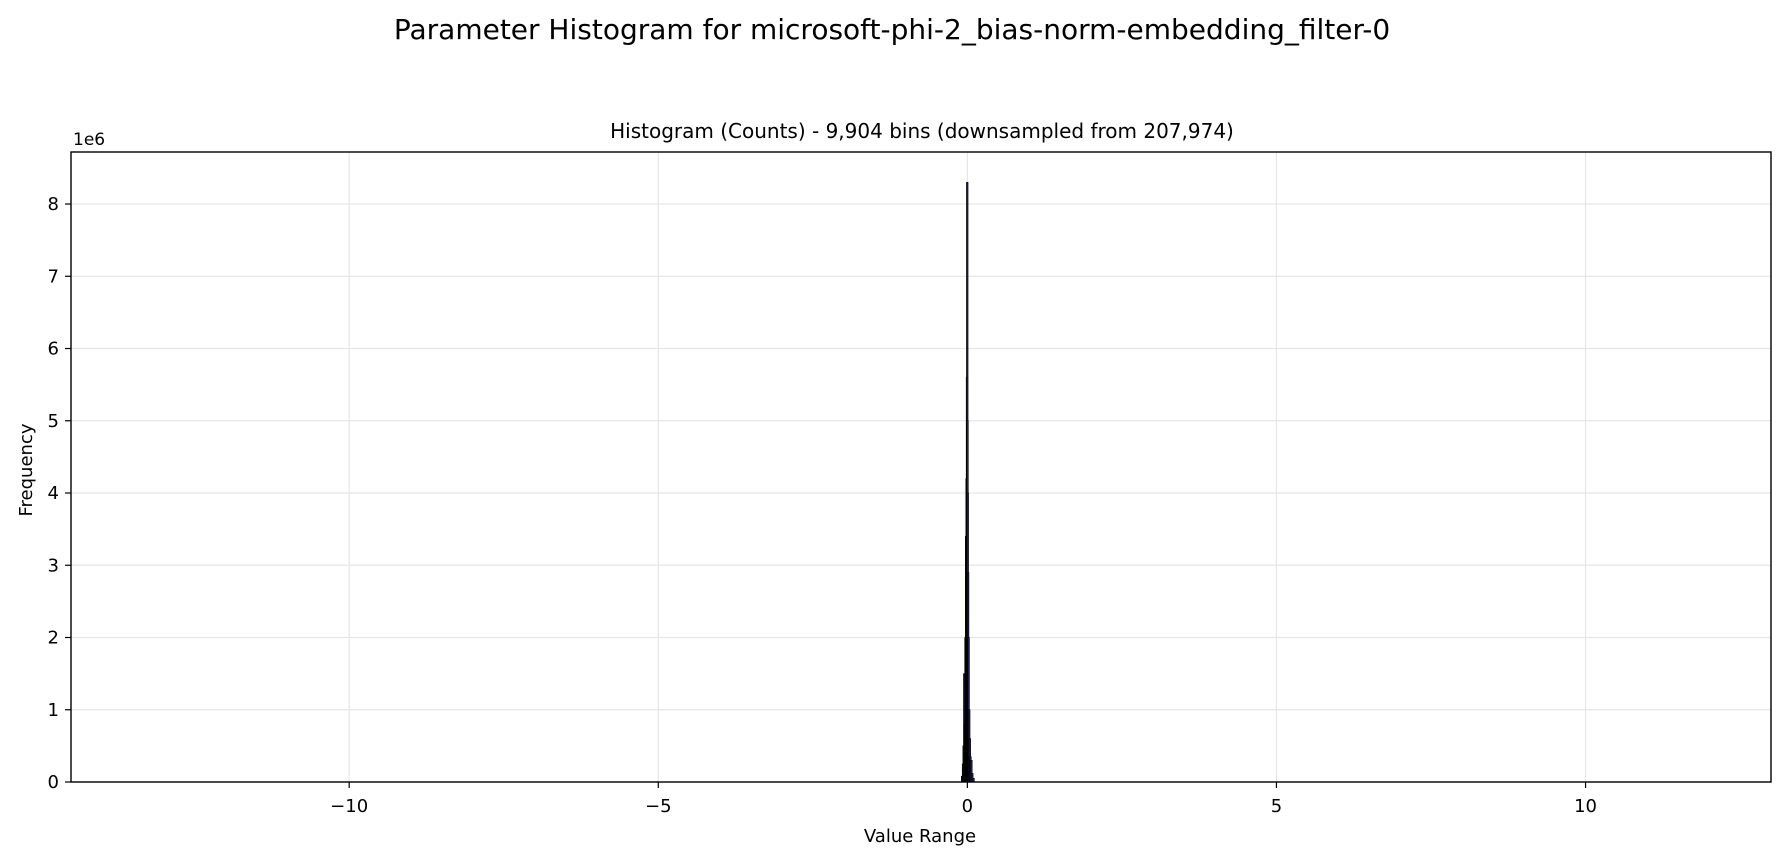 This screenshot has height=860, width=1784. What do you see at coordinates (26, 469) in the screenshot?
I see `y-axis-label: Frequency` at bounding box center [26, 469].